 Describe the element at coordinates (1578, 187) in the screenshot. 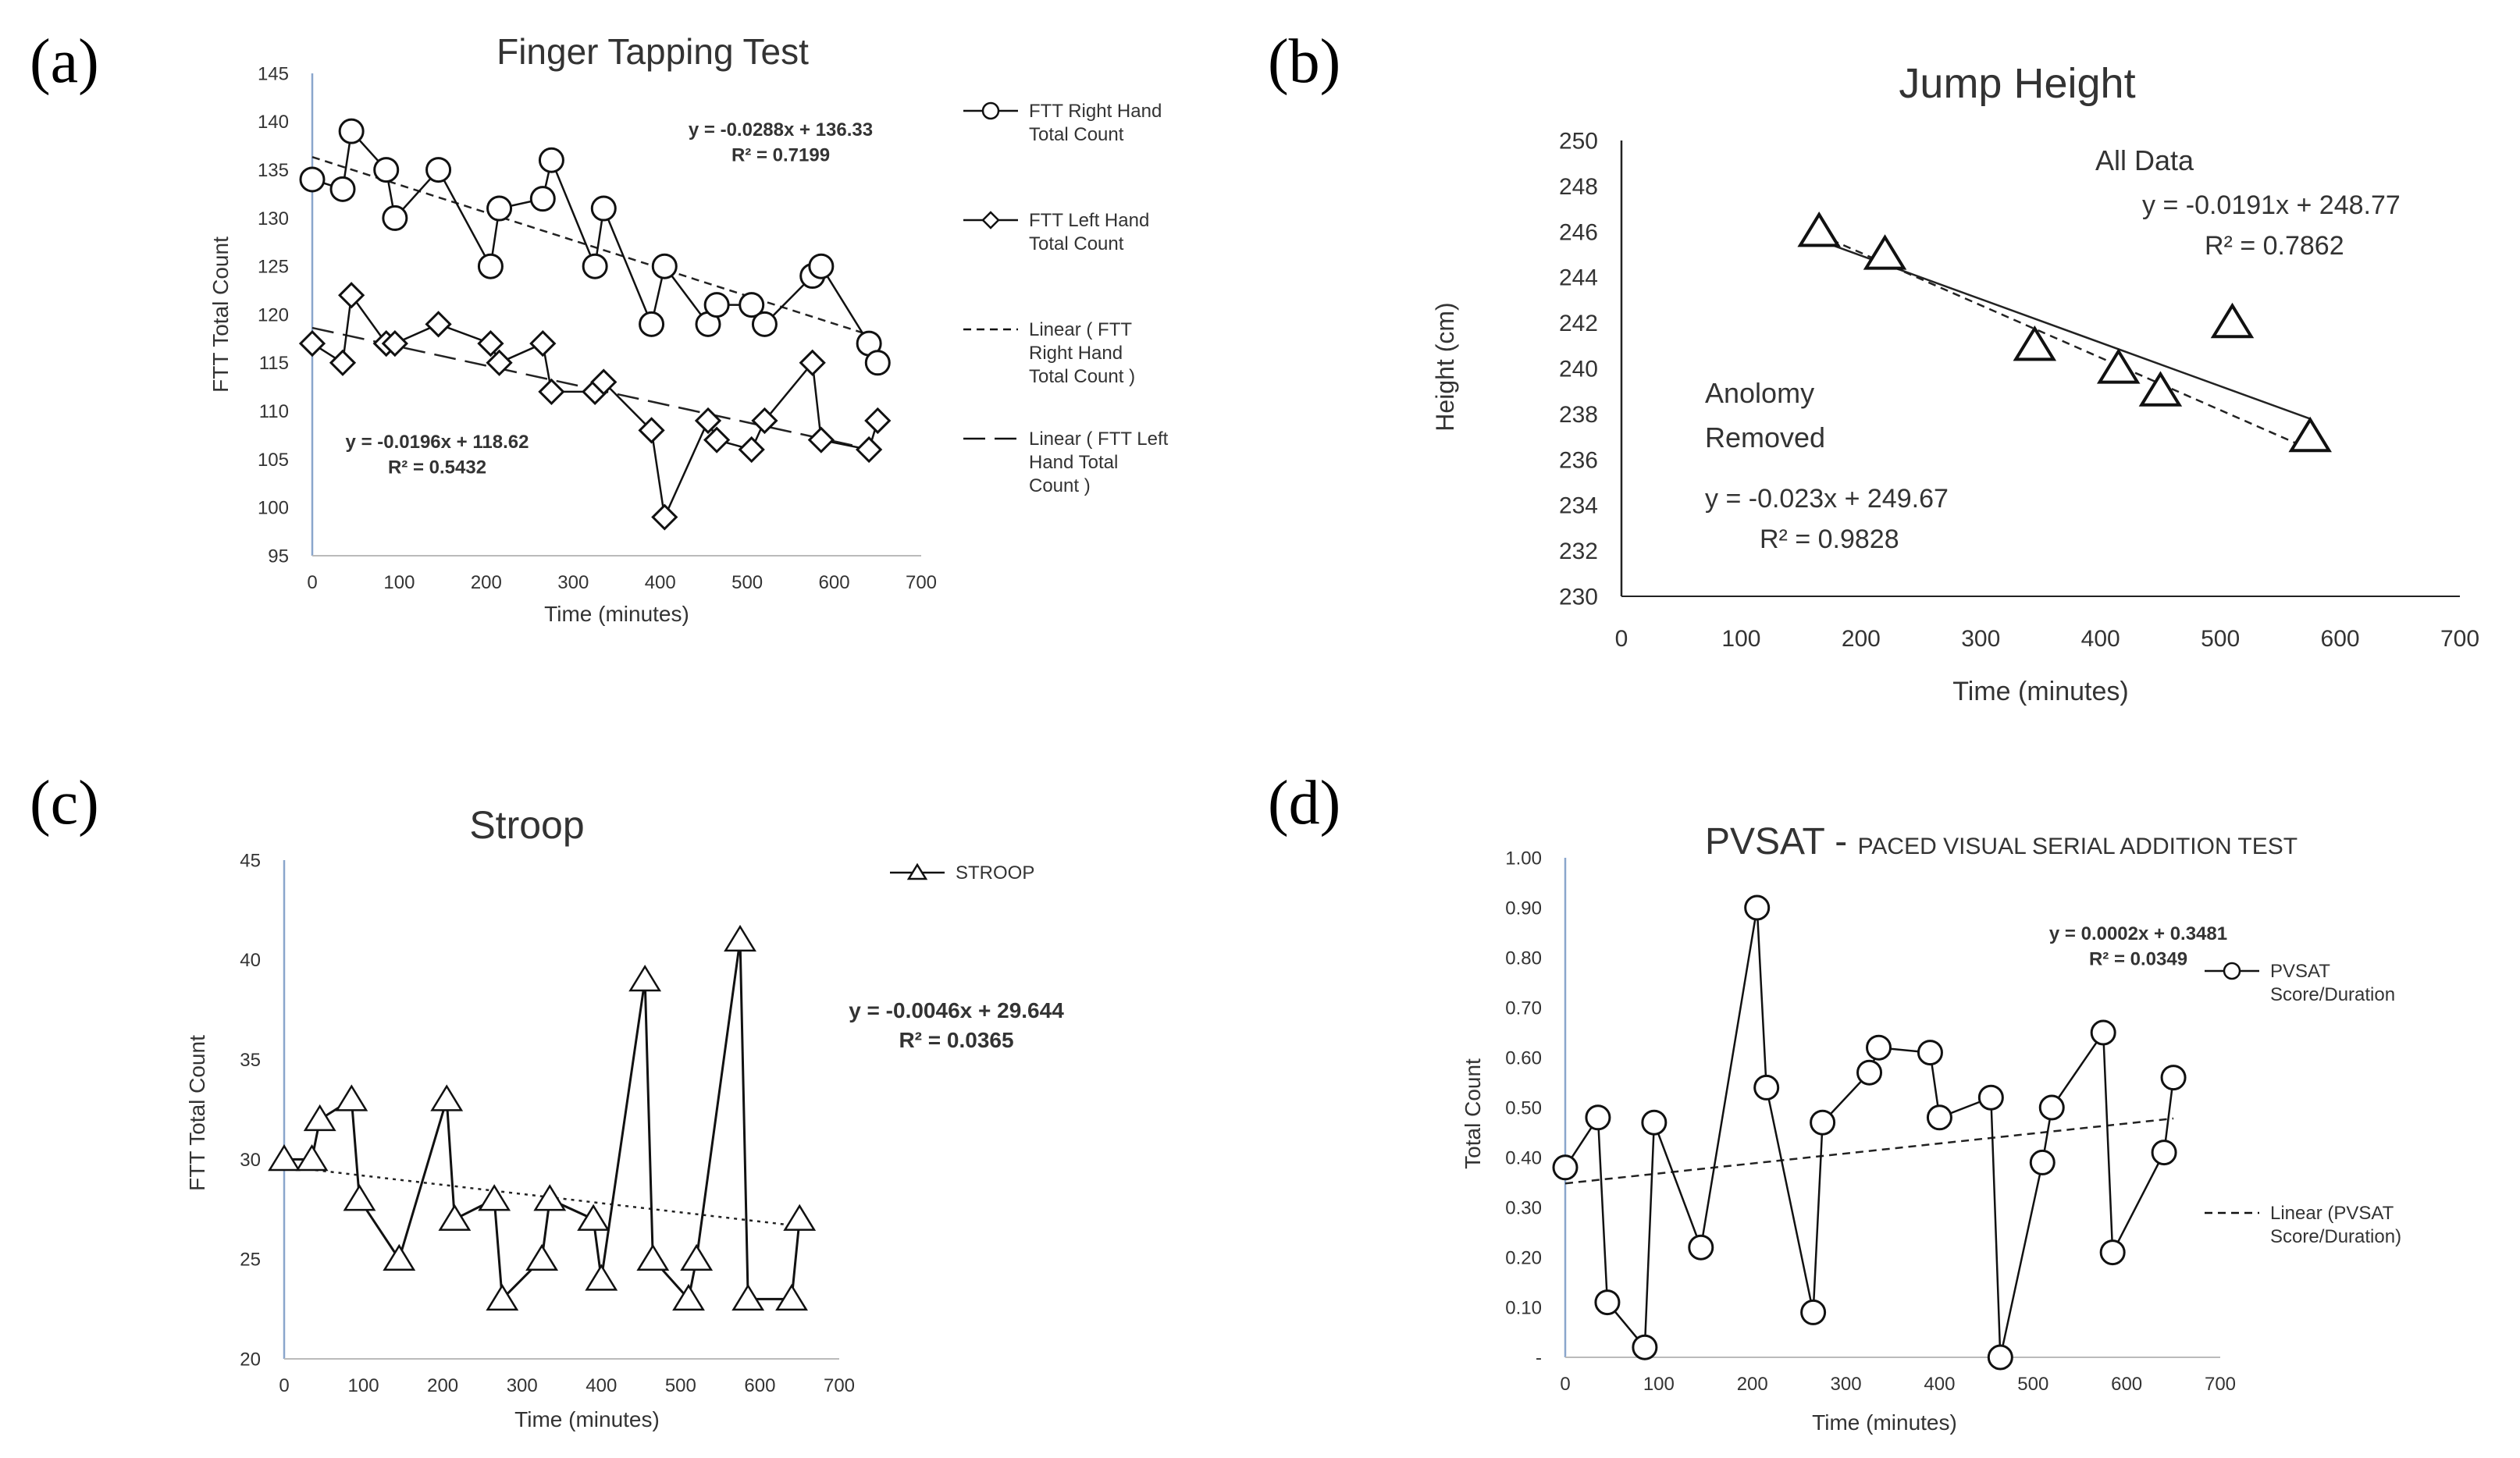

I see `y-tick-label: 248` at that location.